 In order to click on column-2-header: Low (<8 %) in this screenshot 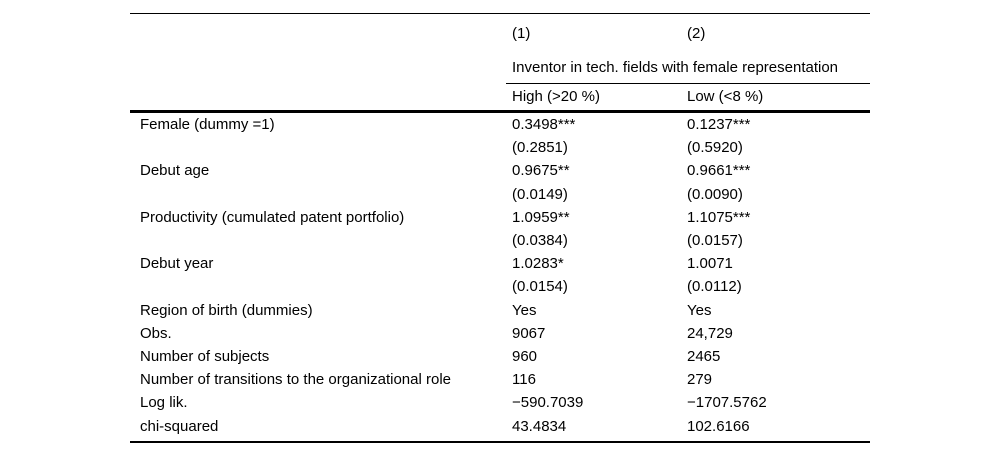, I will do `click(725, 96)`.